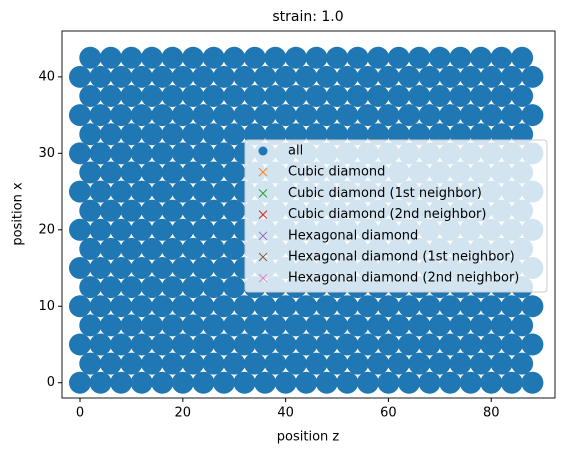  Describe the element at coordinates (491, 413) in the screenshot. I see `x-tick-label: 80` at that location.